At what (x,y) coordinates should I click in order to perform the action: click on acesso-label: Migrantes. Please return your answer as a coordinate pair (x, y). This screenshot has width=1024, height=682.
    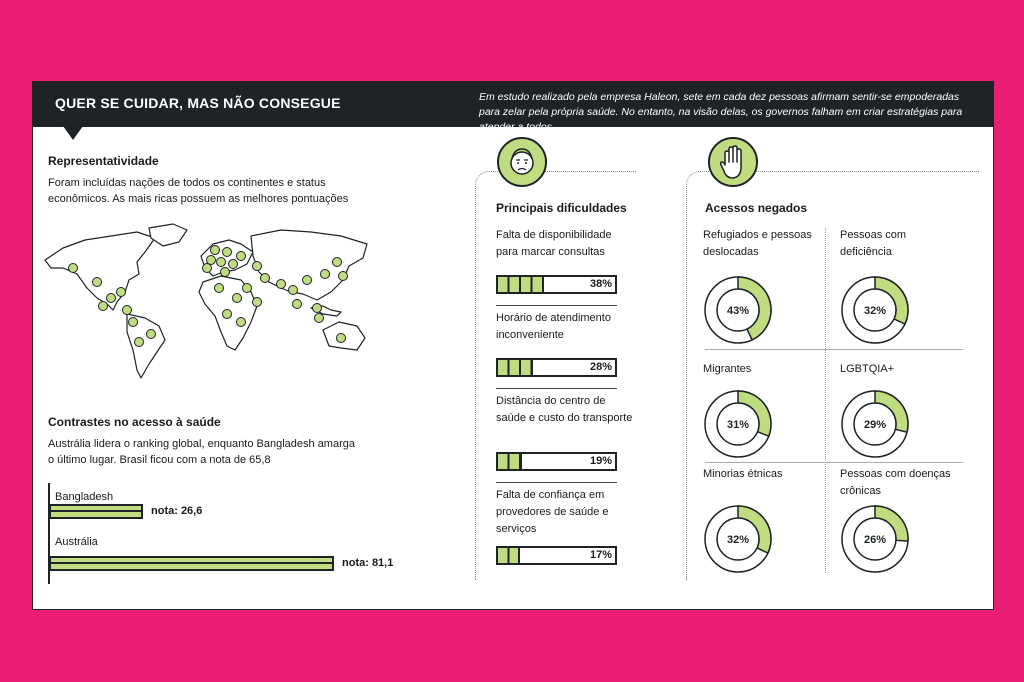
    Looking at the image, I should click on (727, 369).